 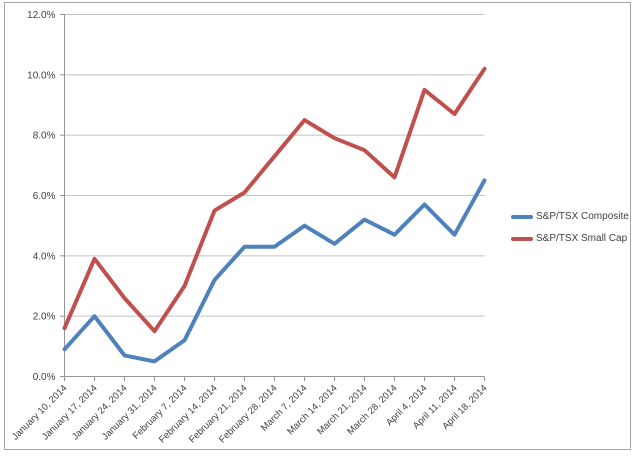 What do you see at coordinates (44, 256) in the screenshot?
I see `y-tick-label: 4.0%` at bounding box center [44, 256].